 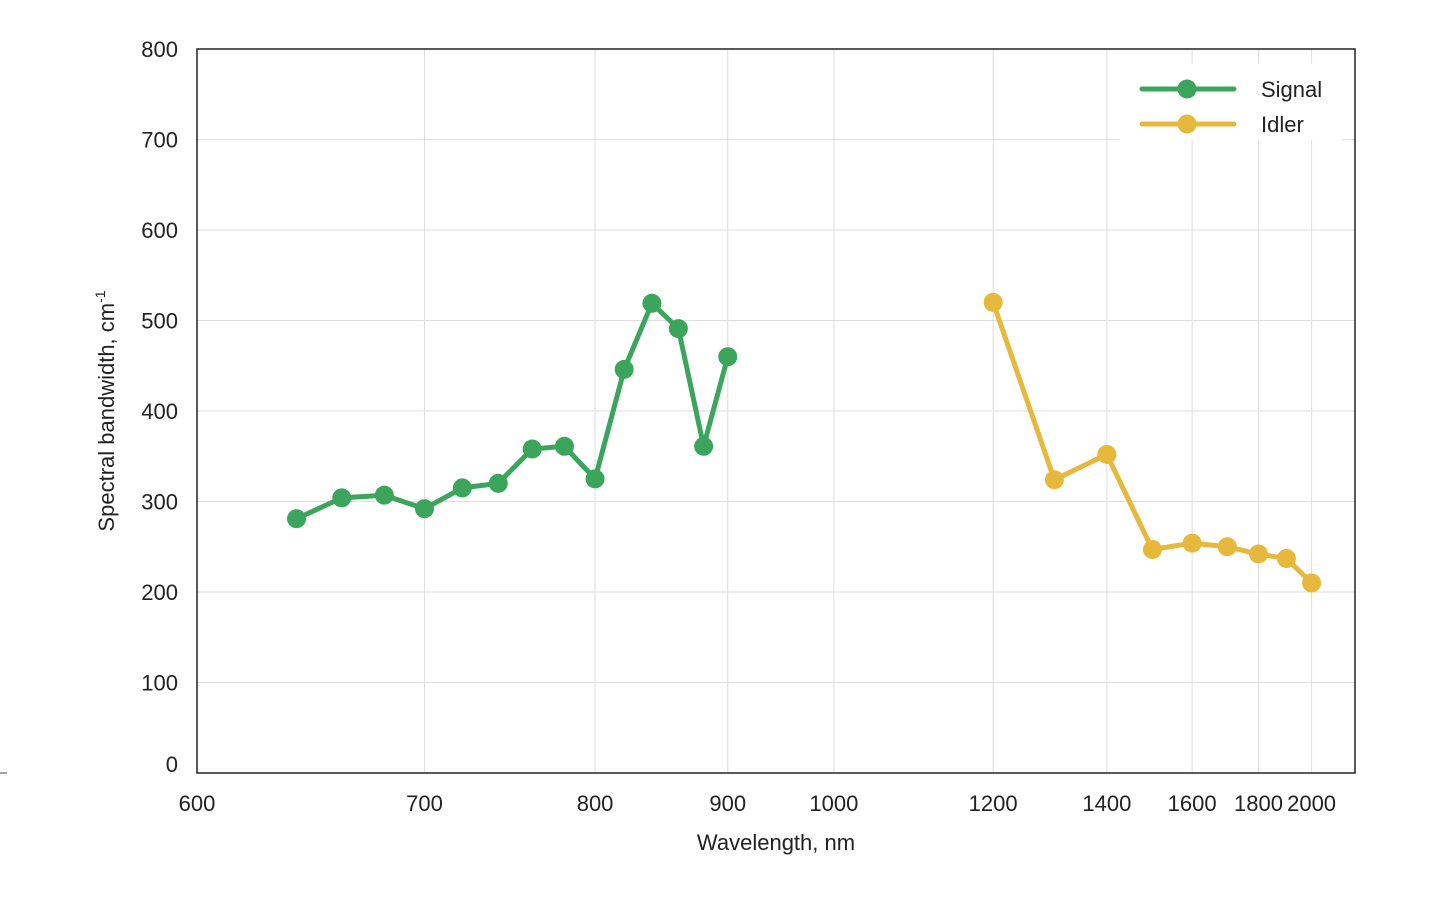 What do you see at coordinates (1291, 89) in the screenshot?
I see `legend-label: Signal` at bounding box center [1291, 89].